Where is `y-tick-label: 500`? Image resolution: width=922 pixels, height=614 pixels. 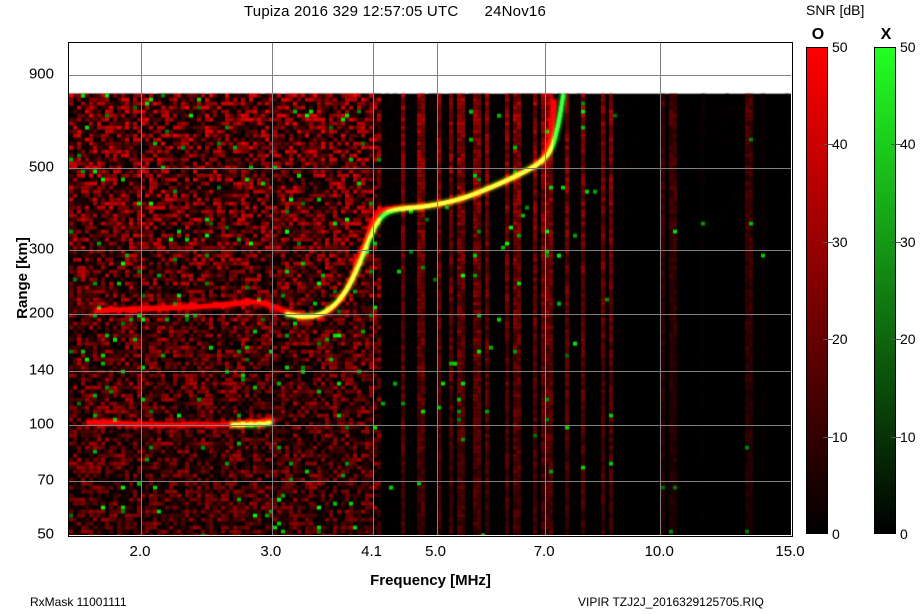 y-tick-label: 500 is located at coordinates (41, 167).